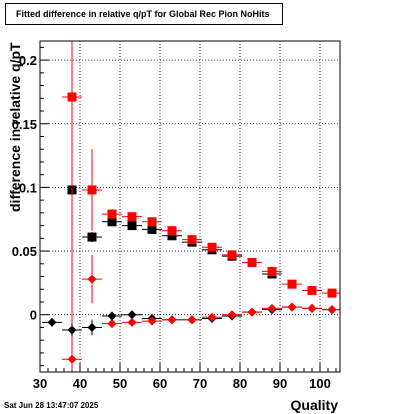 This screenshot has height=414, width=400. Describe the element at coordinates (51, 405) in the screenshot. I see `timestamp-label: Sat Jun 28 13:47:07 2025` at that location.